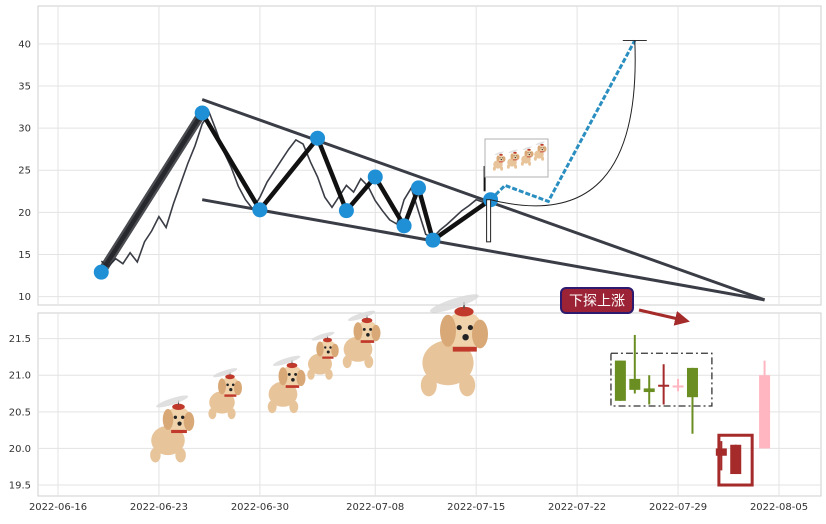 The image size is (826, 524). I want to click on top-y-tick-label: 20, so click(24, 213).